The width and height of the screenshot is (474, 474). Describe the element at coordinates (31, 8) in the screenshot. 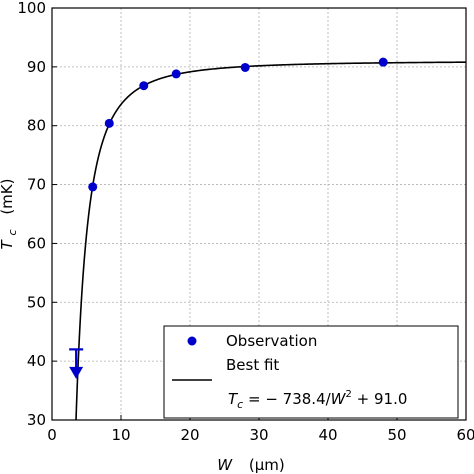

I see `y-tick-label: 100` at that location.